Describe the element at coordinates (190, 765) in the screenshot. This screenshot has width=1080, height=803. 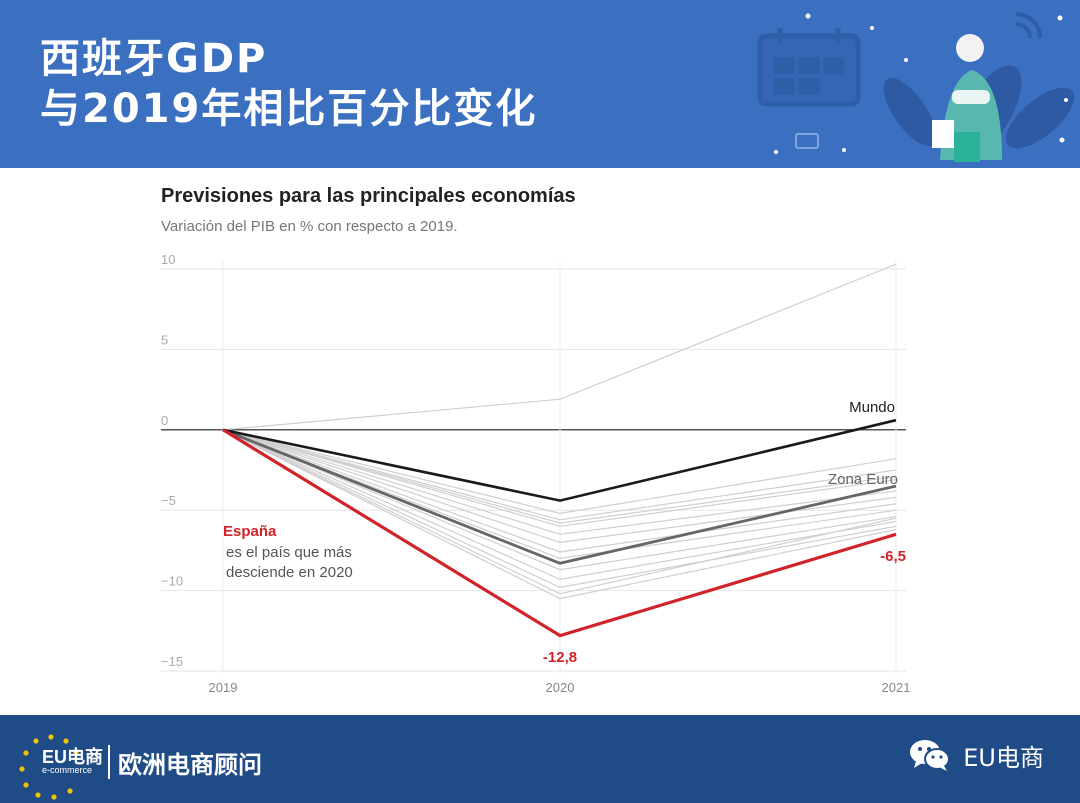
I see `brand-name: 欧洲电商顾问` at that location.